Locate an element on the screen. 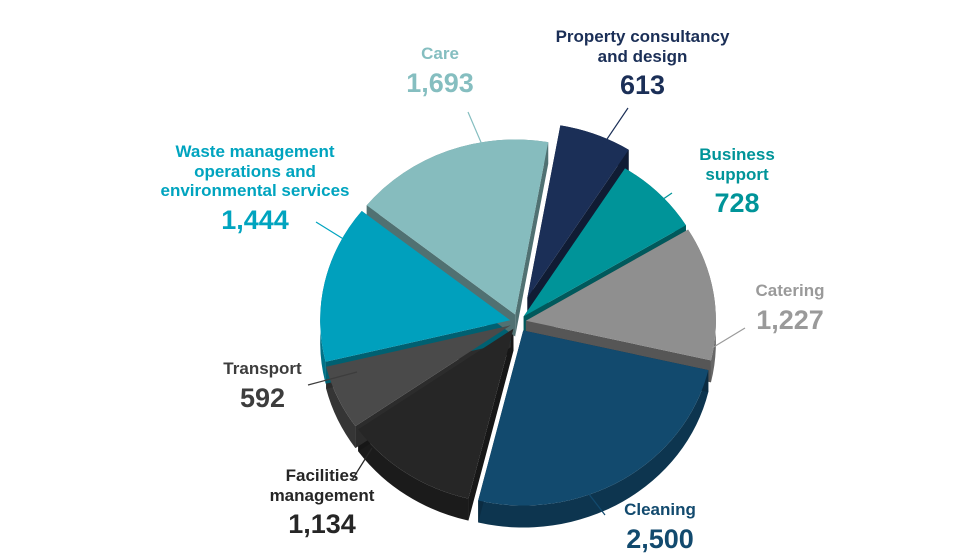  slice-waste-management-operations-and-environmental-services is located at coordinates (415, 286).